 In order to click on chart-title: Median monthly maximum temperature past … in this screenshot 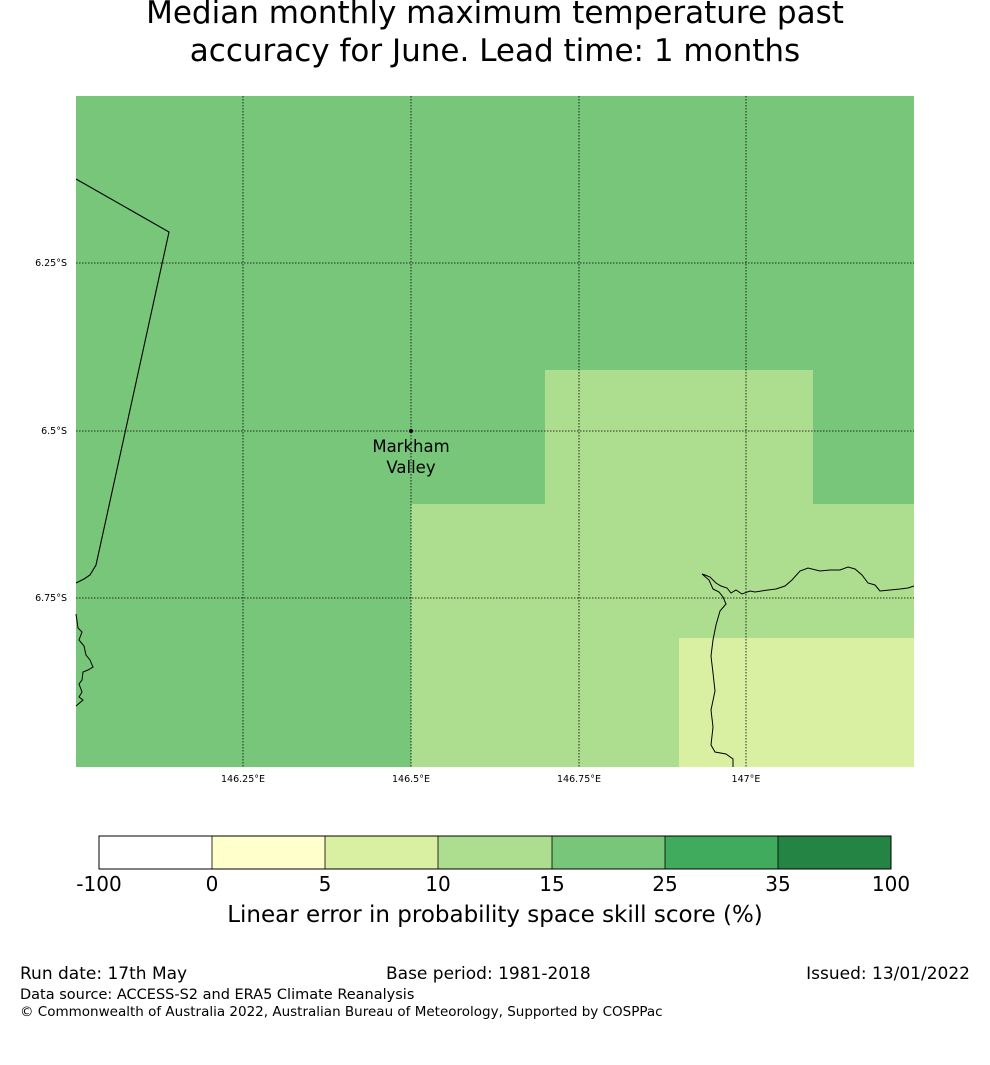, I will do `click(495, 35)`.